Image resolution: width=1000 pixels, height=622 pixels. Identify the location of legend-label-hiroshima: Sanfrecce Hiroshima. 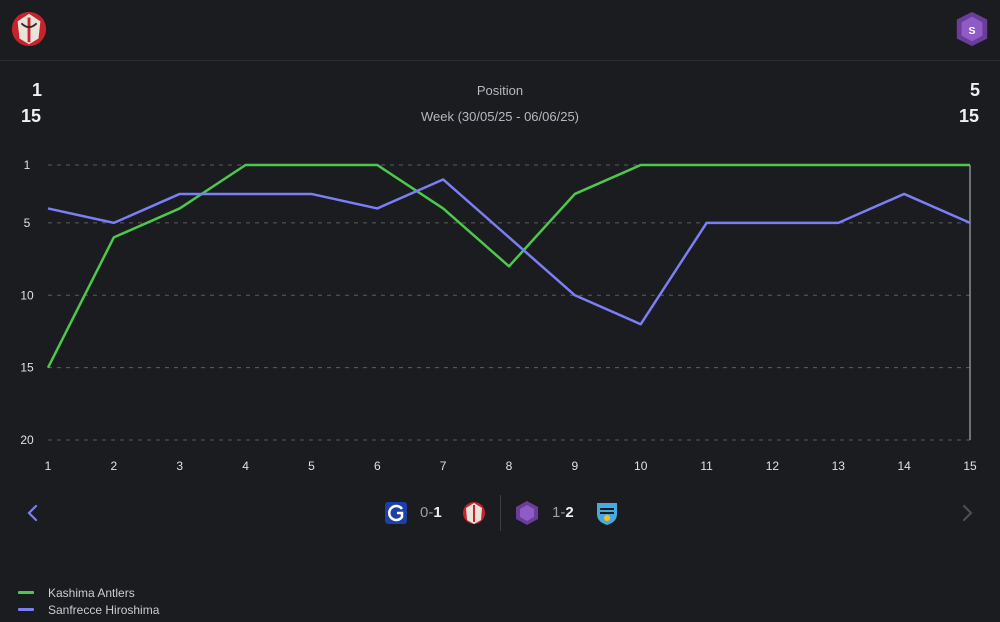
(104, 609).